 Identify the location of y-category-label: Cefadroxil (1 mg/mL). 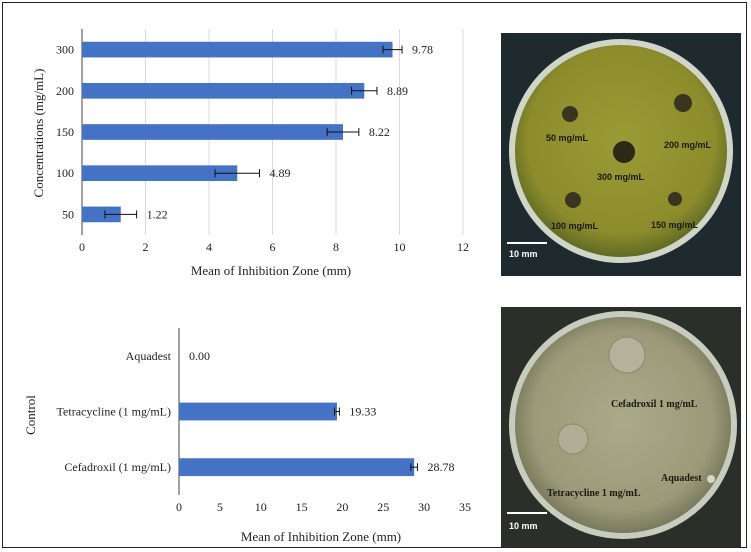
(117, 467).